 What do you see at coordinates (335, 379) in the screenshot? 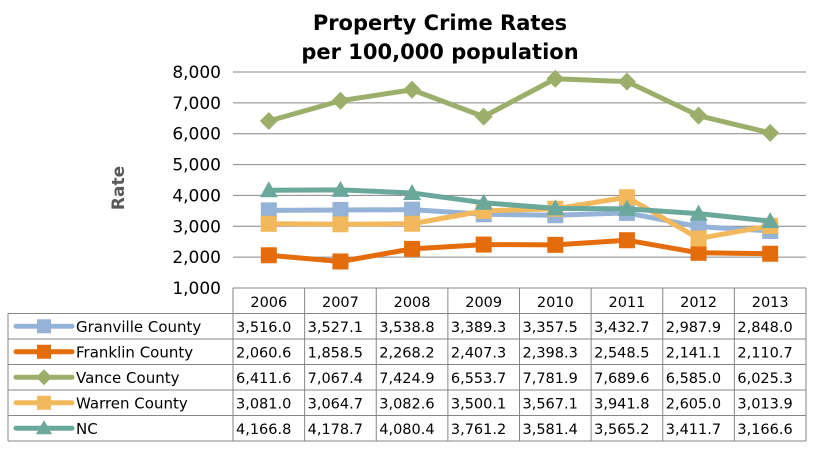
I see `data-label: 7,067.4` at bounding box center [335, 379].